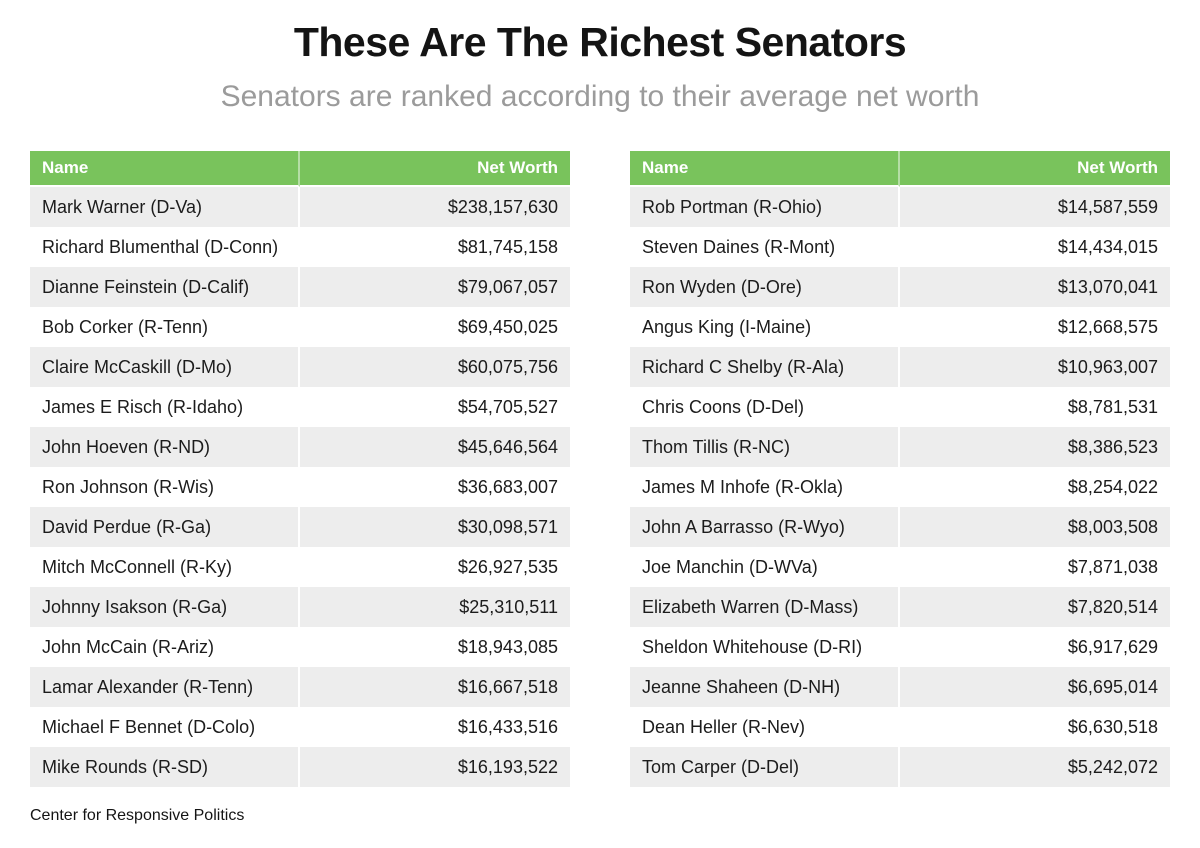 Image resolution: width=1200 pixels, height=848 pixels. Describe the element at coordinates (165, 367) in the screenshot. I see `senator-name: Claire McCaskill (D-Mo)` at that location.